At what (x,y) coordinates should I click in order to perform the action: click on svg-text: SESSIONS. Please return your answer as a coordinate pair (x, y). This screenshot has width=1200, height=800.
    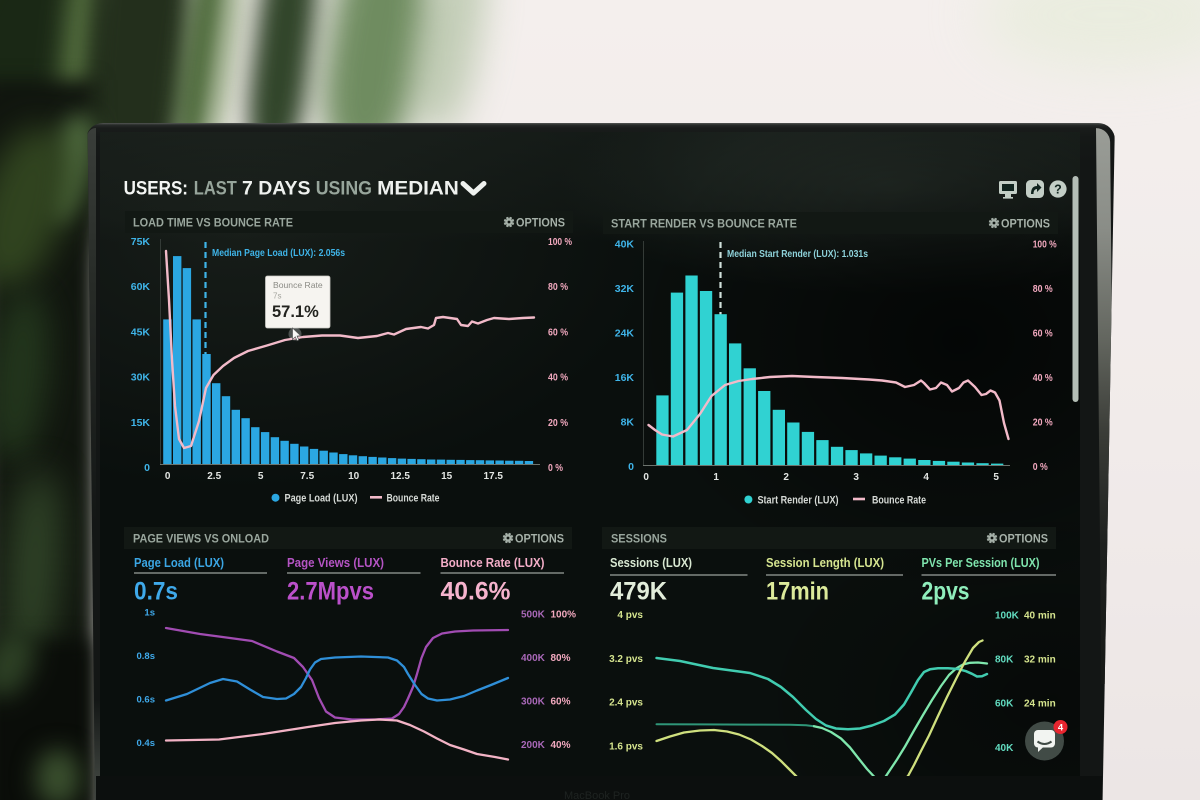
    Looking at the image, I should click on (639, 540).